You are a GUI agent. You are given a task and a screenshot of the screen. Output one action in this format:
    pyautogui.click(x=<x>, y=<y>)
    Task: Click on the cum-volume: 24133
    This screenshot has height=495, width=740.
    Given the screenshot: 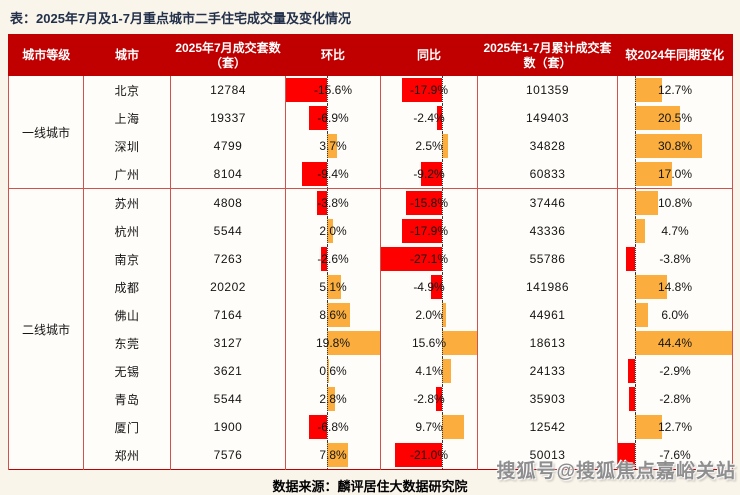 What is the action you would take?
    pyautogui.click(x=547, y=371)
    